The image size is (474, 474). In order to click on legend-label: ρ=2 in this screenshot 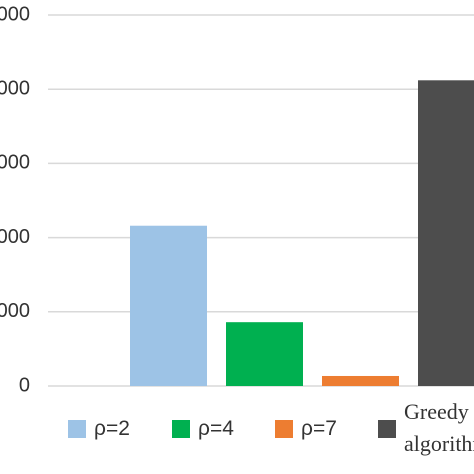, I will do `click(112, 428)`.